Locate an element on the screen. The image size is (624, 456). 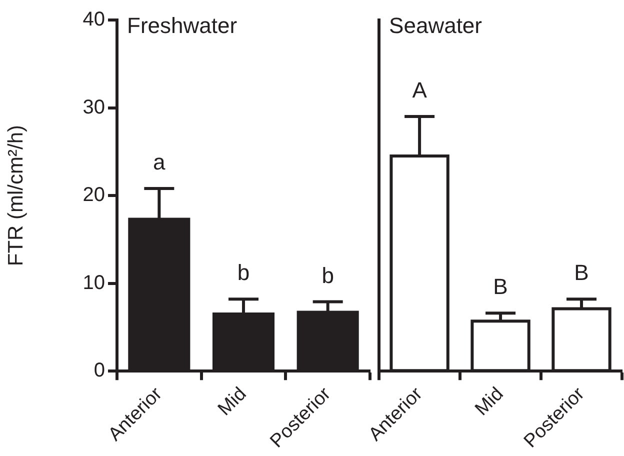
annotation: A is located at coordinates (420, 90).